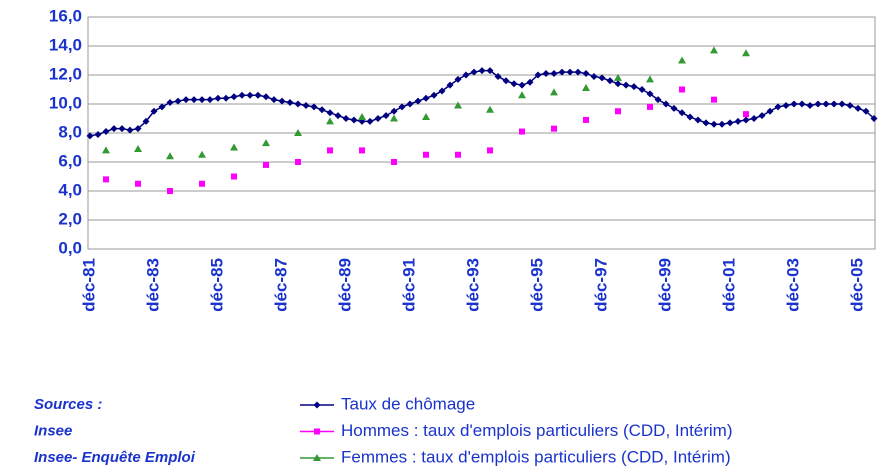 Image resolution: width=883 pixels, height=474 pixels. What do you see at coordinates (70, 218) in the screenshot?
I see `y-tick-label: 2,0` at bounding box center [70, 218].